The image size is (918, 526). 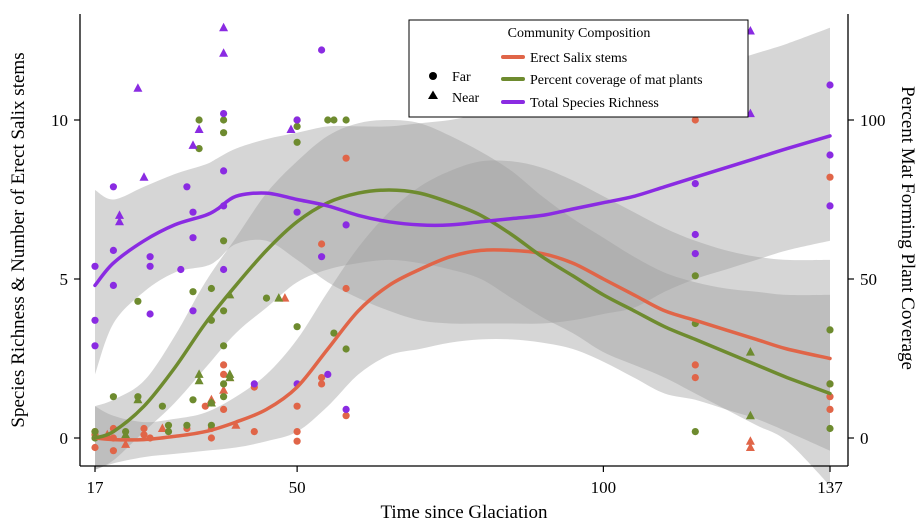 I want to click on legend-near-marker, so click(x=433, y=94).